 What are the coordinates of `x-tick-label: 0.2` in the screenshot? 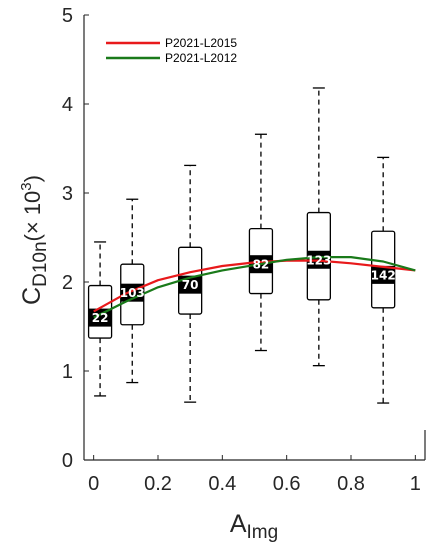 It's located at (158, 484).